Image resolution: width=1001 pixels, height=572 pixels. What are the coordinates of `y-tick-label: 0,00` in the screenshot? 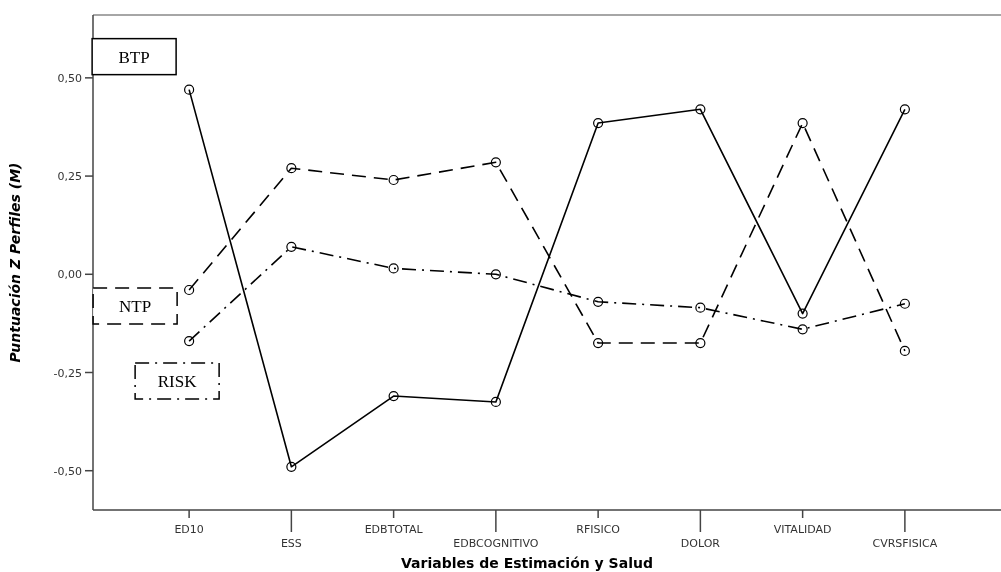 It's located at (69, 275).